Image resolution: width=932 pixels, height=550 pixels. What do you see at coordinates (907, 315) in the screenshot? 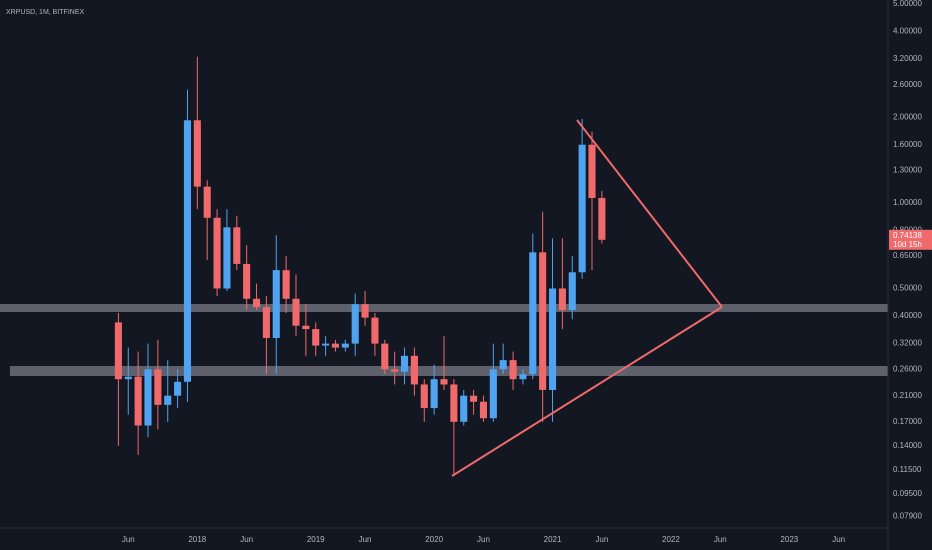
I see `y-tick-label: 0.40000` at bounding box center [907, 315].